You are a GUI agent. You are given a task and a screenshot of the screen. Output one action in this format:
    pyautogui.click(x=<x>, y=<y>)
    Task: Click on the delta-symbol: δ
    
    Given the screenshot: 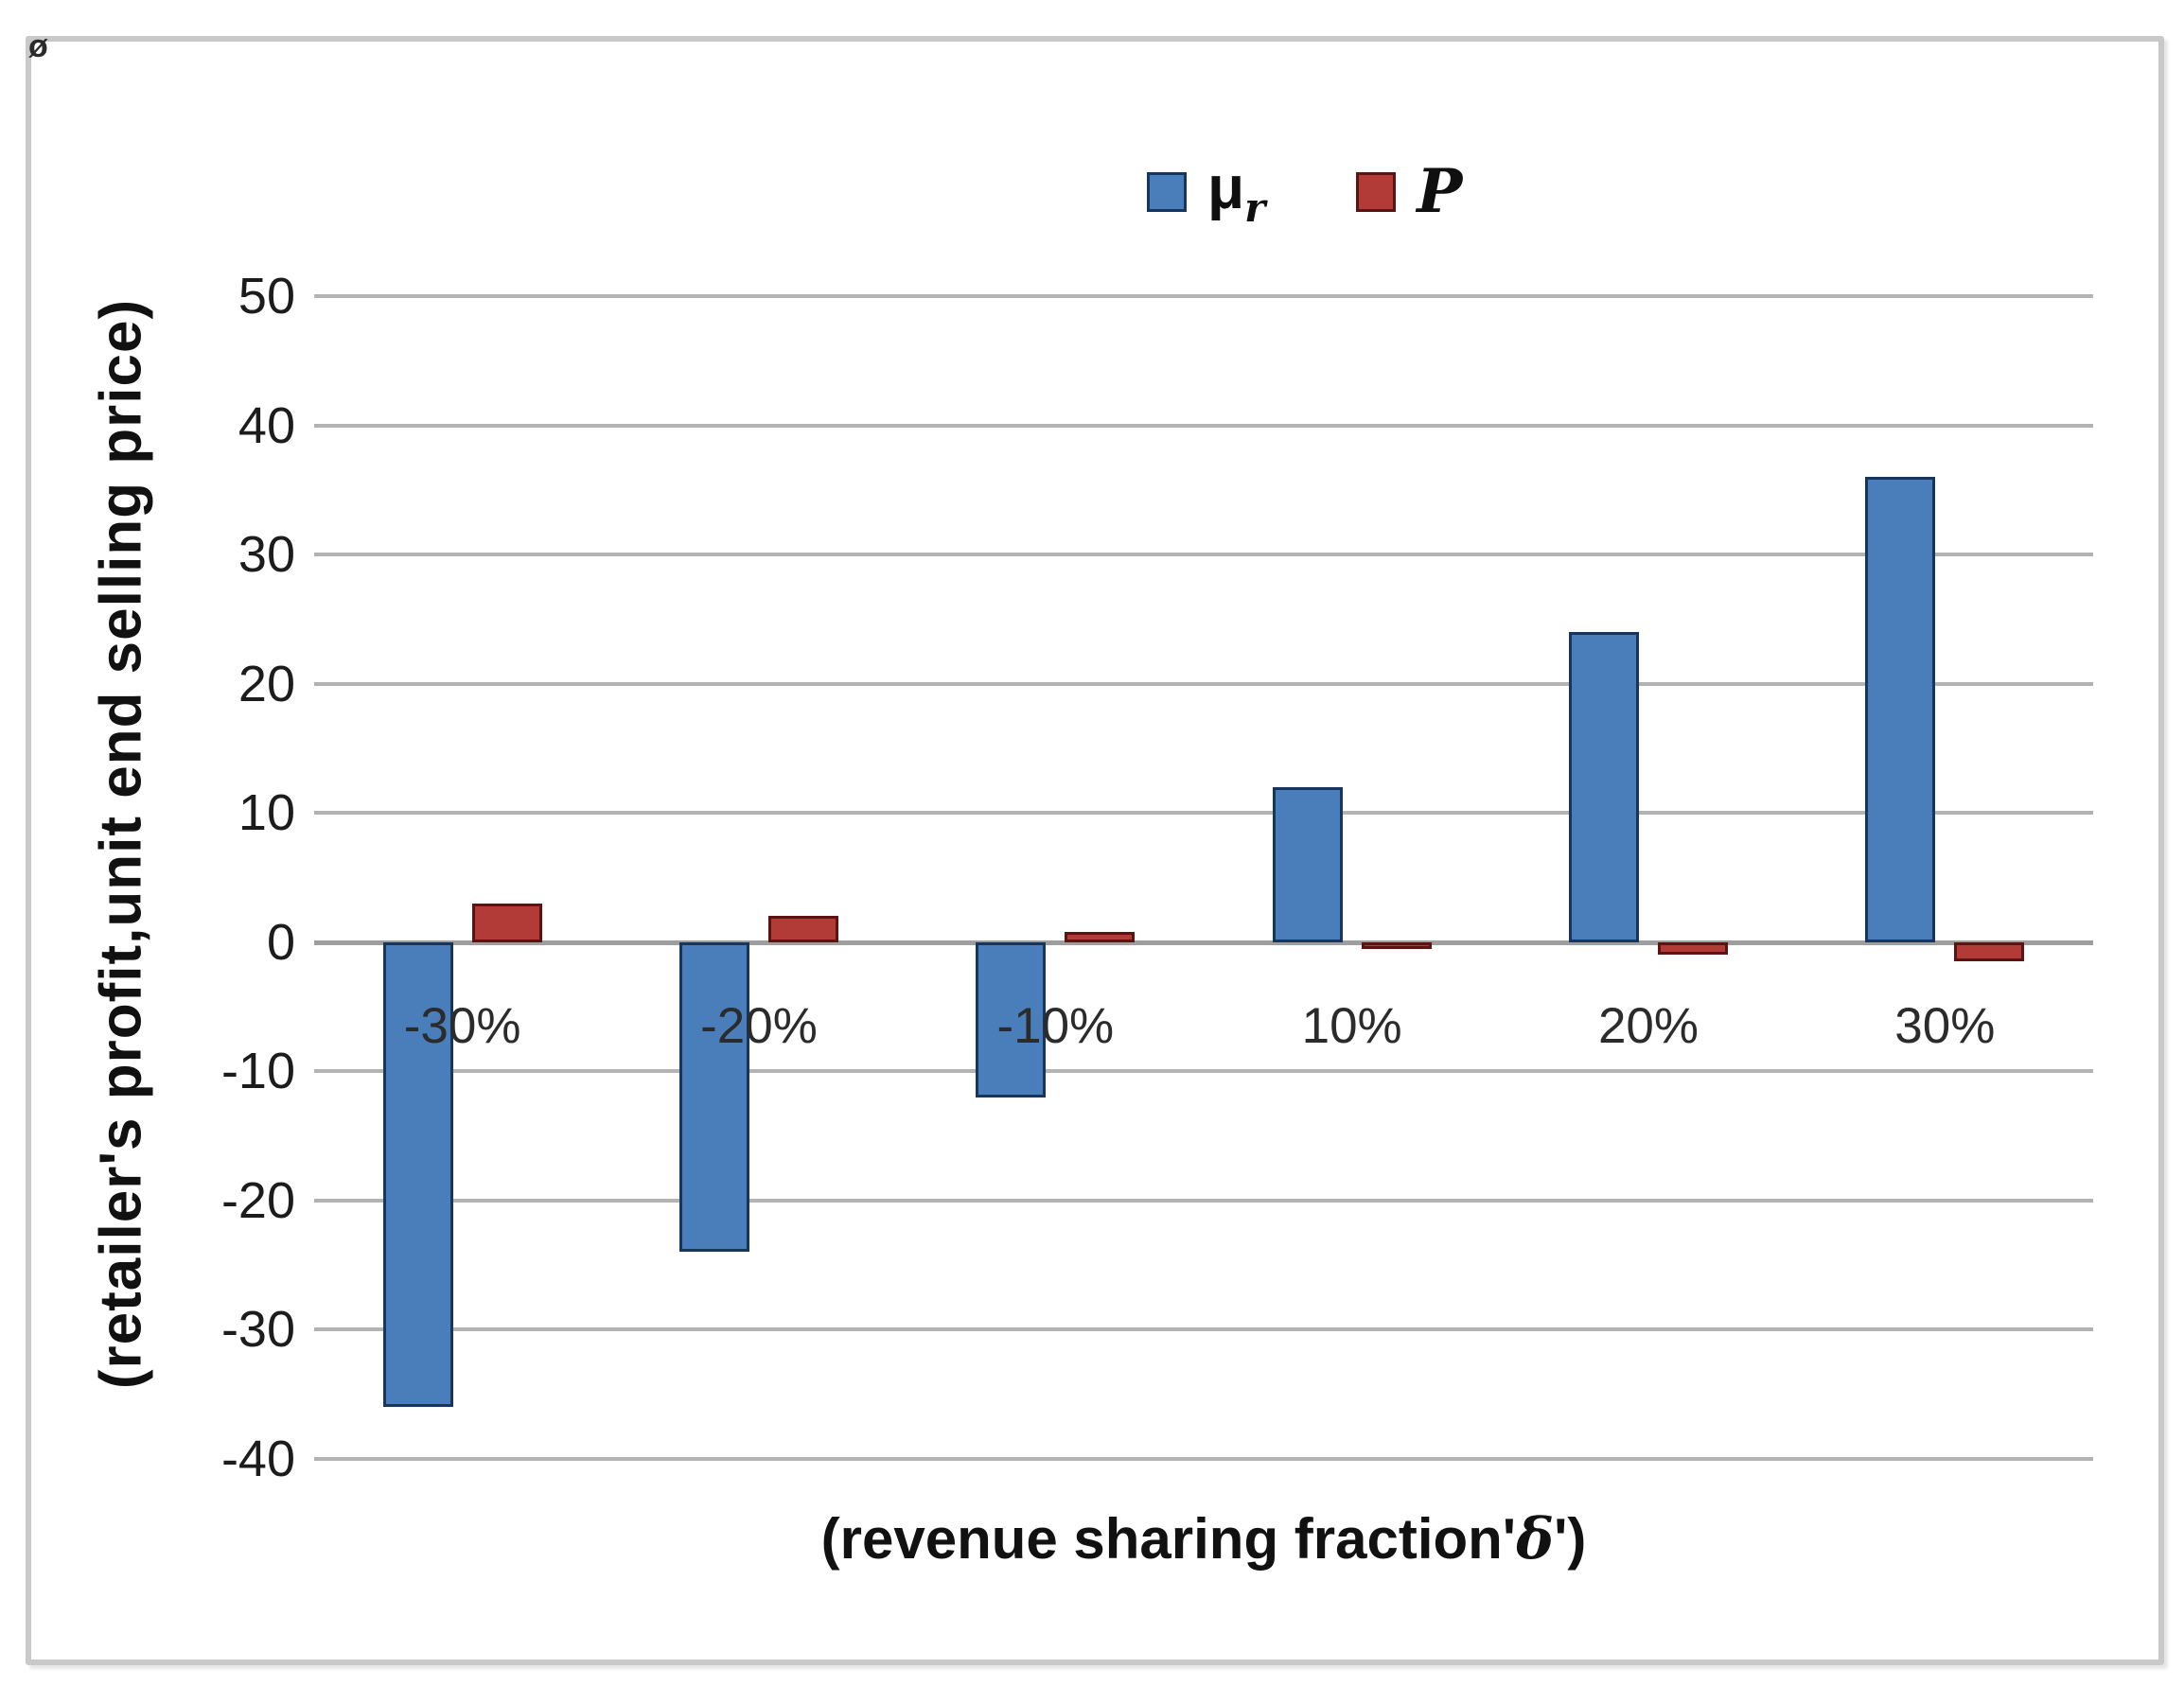 What is the action you would take?
    pyautogui.click(x=1535, y=1539)
    